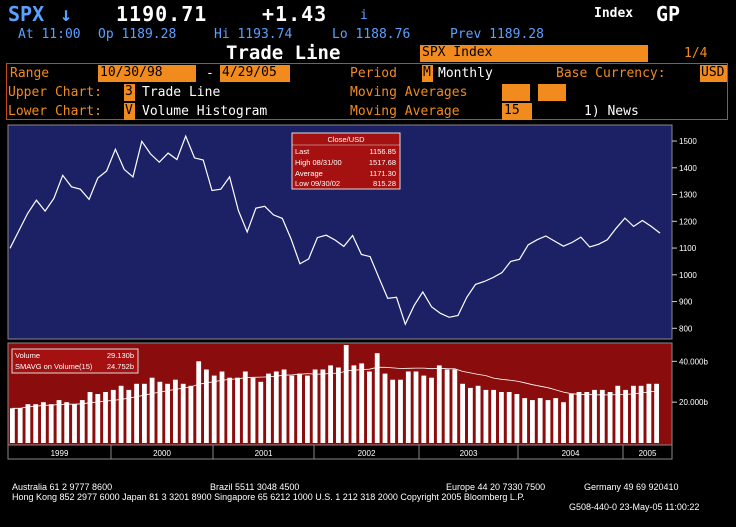 Image resolution: width=736 pixels, height=527 pixels. What do you see at coordinates (373, 73) in the screenshot?
I see `period-label: Period` at bounding box center [373, 73].